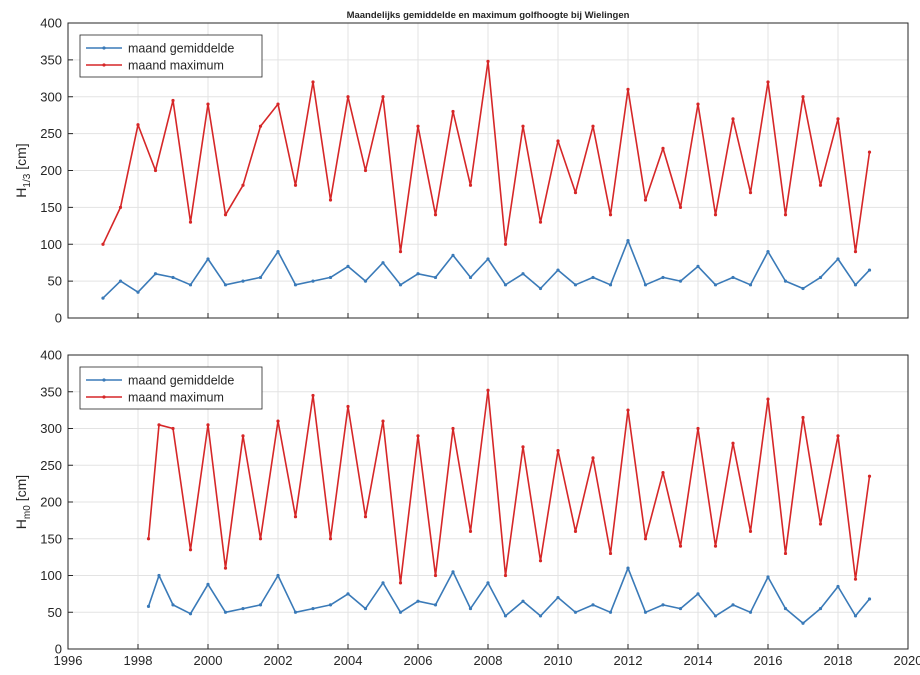  Describe the element at coordinates (768, 660) in the screenshot. I see `x-tick-label: 2016` at that location.